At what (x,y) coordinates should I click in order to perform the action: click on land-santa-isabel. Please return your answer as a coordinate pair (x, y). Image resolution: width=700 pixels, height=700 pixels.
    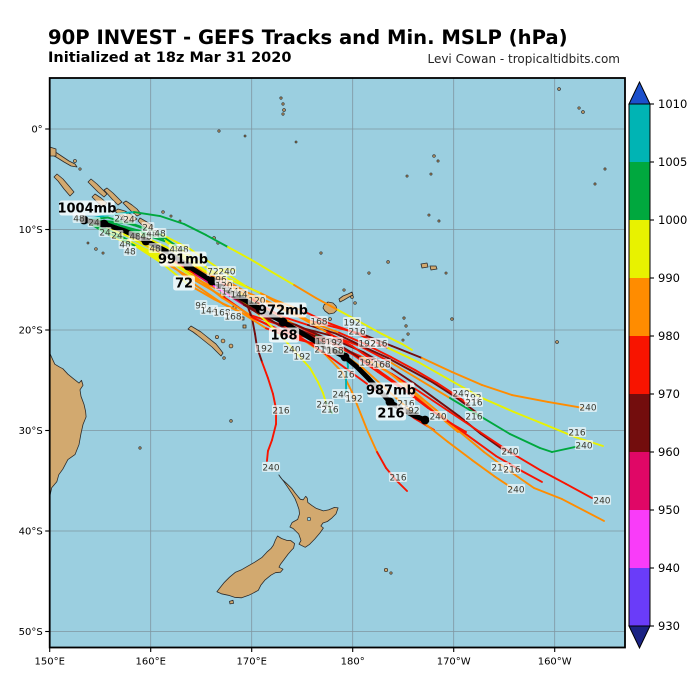
    Looking at the image, I should click on (113, 196).